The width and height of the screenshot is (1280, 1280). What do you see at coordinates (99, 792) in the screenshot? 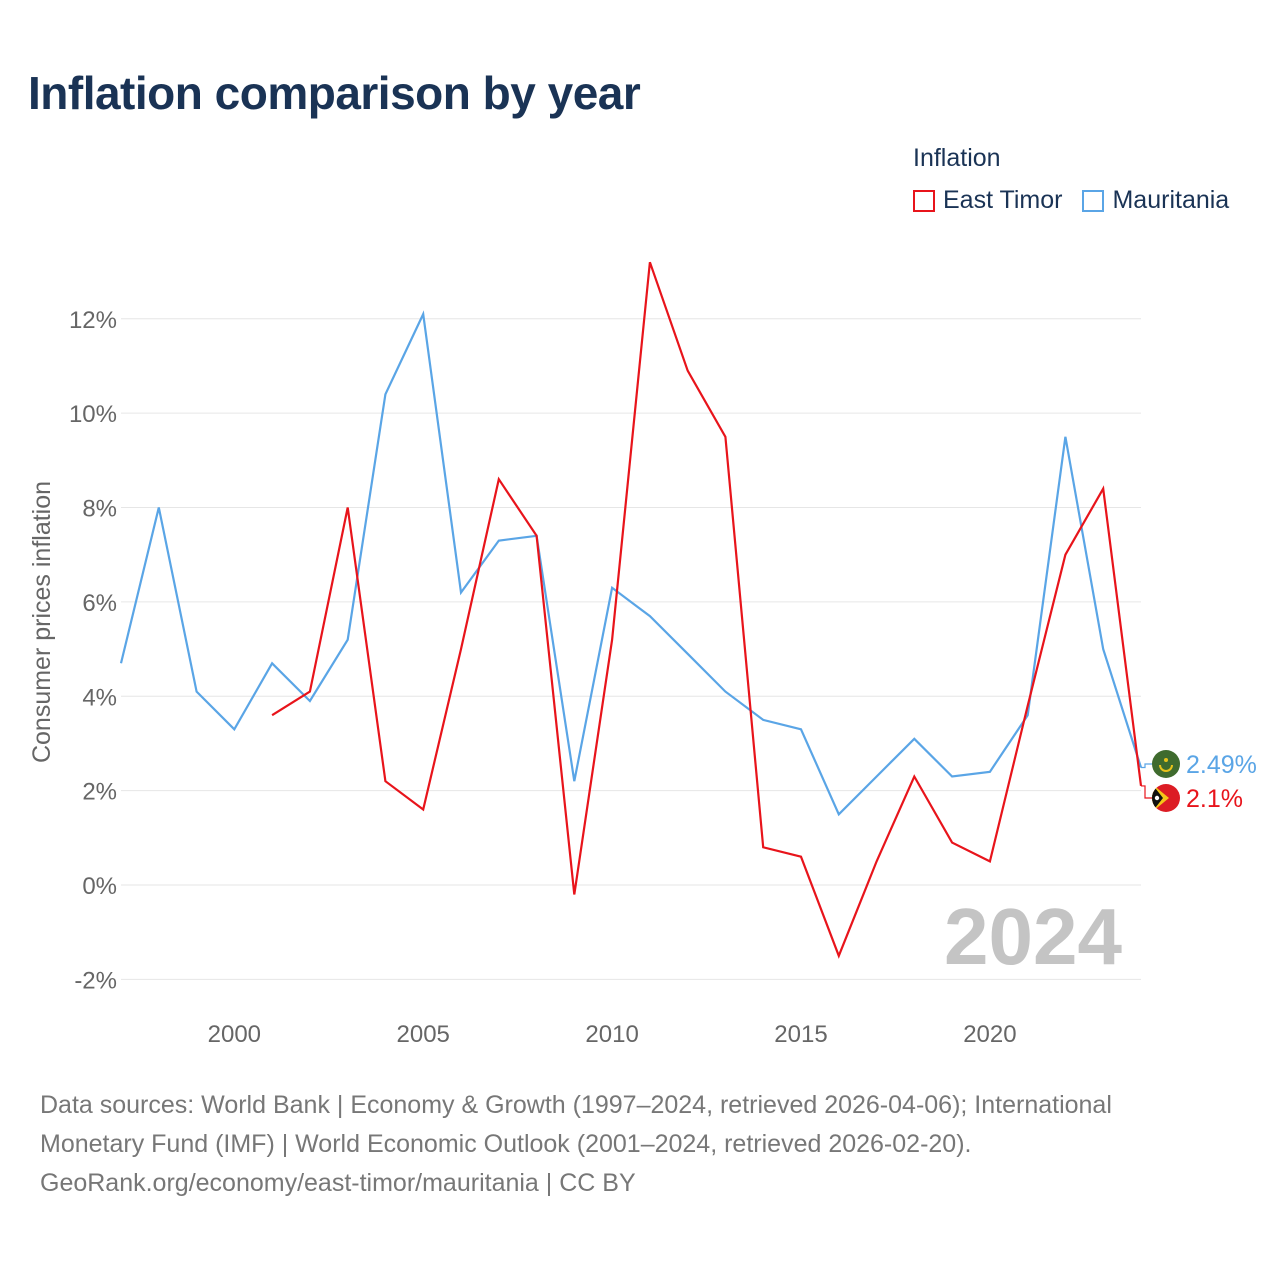
I see `y-tick-label: 2%` at bounding box center [99, 792].